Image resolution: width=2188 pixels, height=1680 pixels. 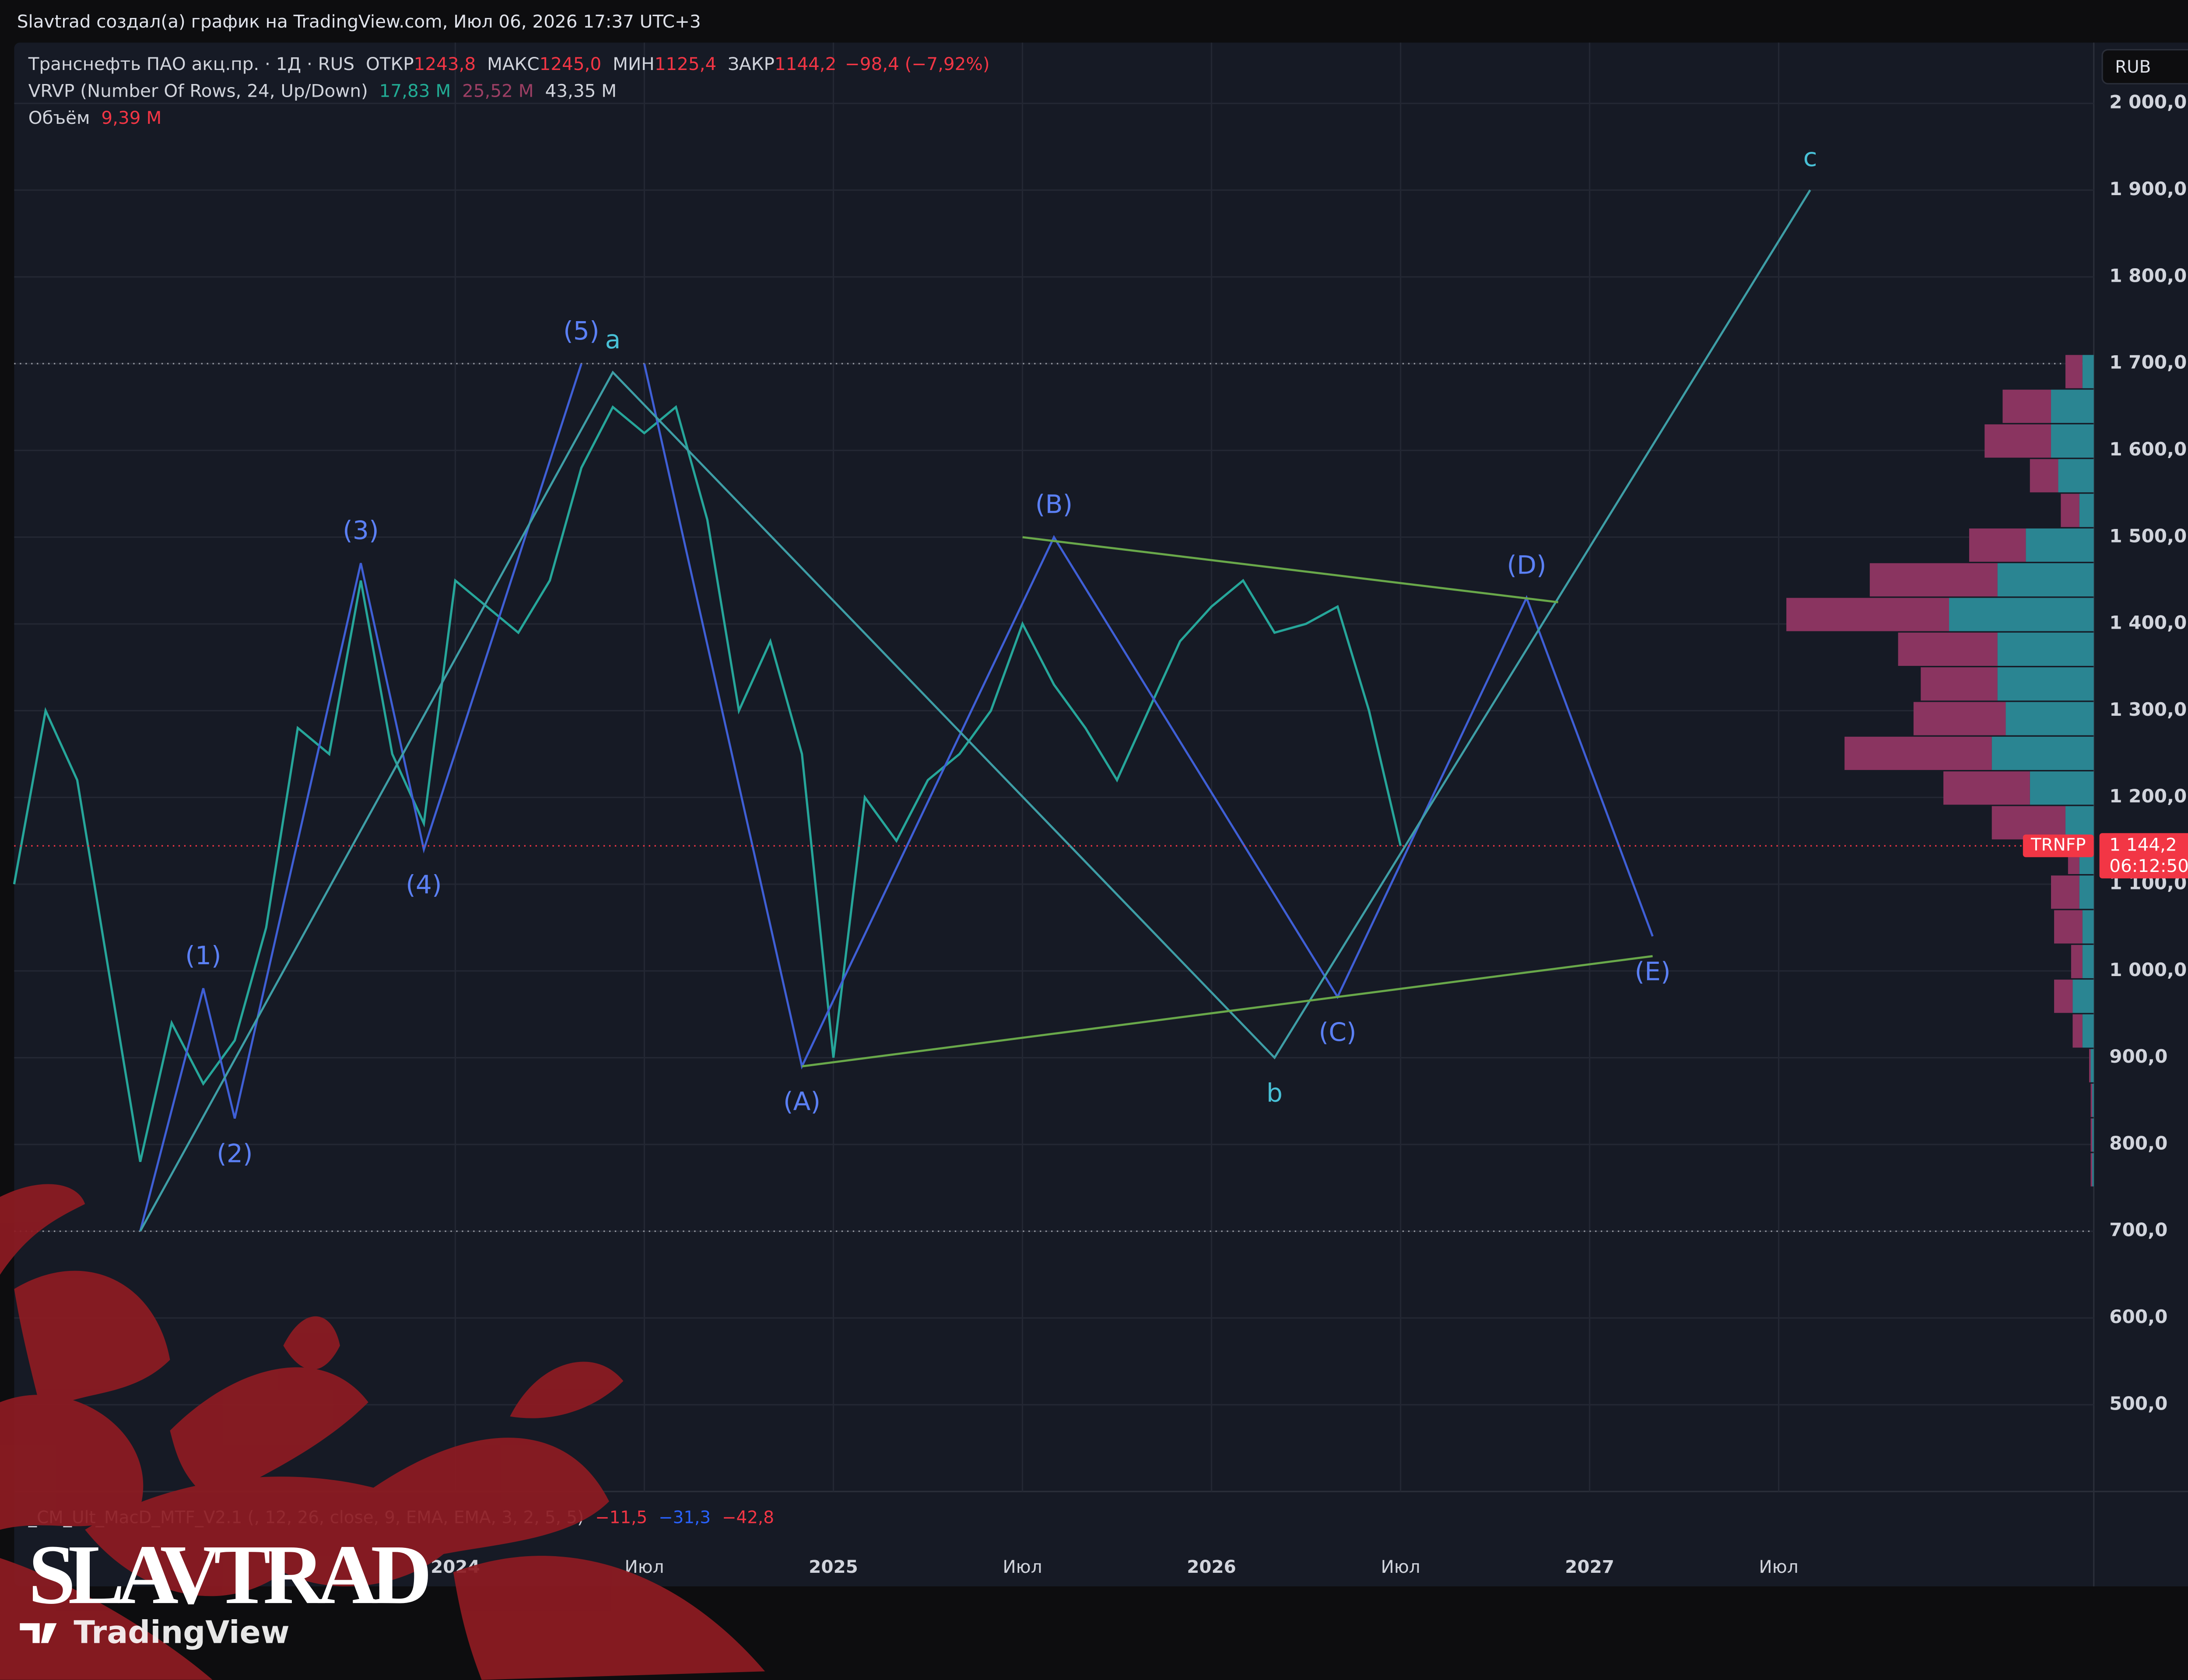 What do you see at coordinates (2138, 1230) in the screenshot?
I see `y-tick-label: 700,0` at bounding box center [2138, 1230].